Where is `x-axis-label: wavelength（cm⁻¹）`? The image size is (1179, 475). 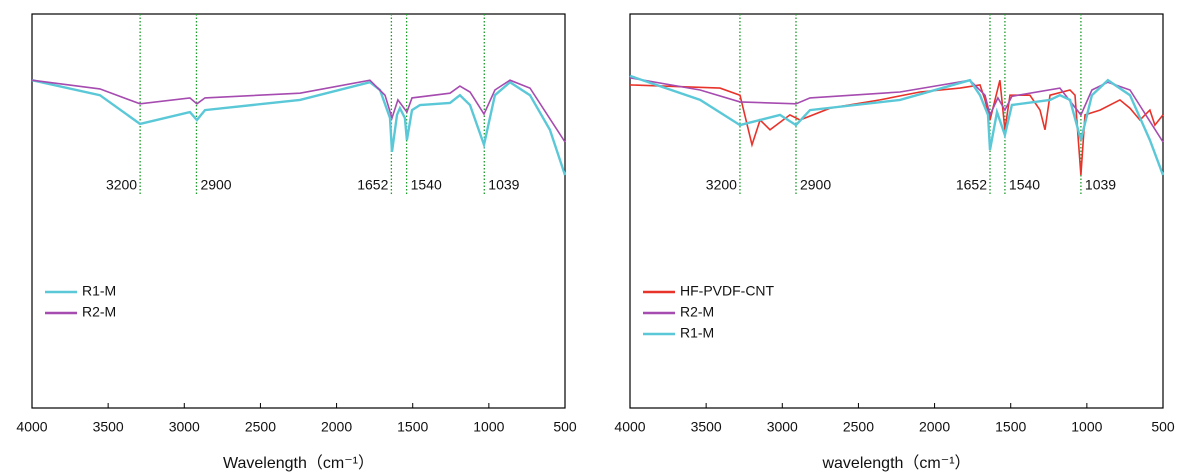 x-axis-label: wavelength（cm⁻¹） is located at coordinates (895, 463).